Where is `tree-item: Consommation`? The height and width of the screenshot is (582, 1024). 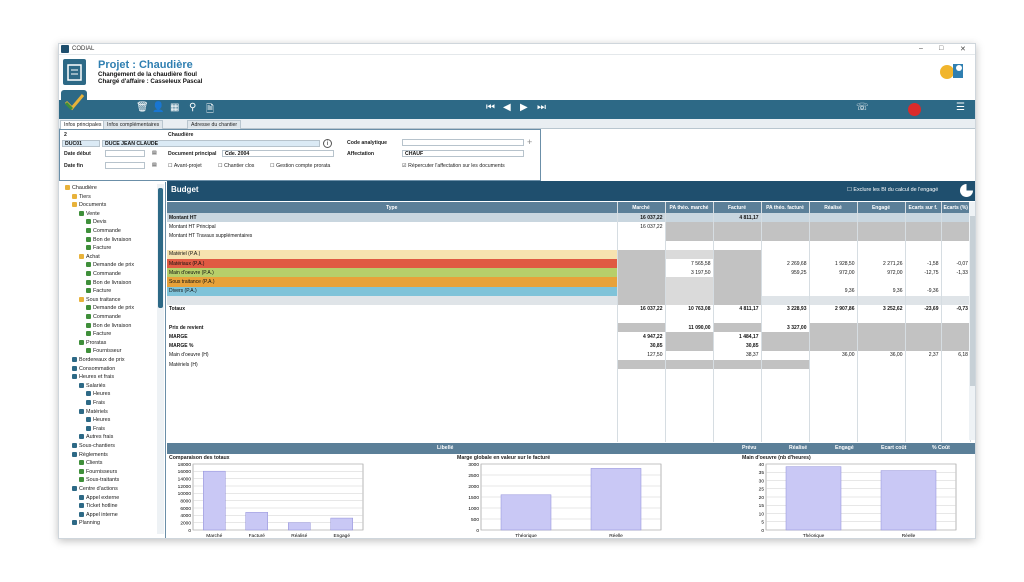 tree-item: Consommation is located at coordinates (93, 368).